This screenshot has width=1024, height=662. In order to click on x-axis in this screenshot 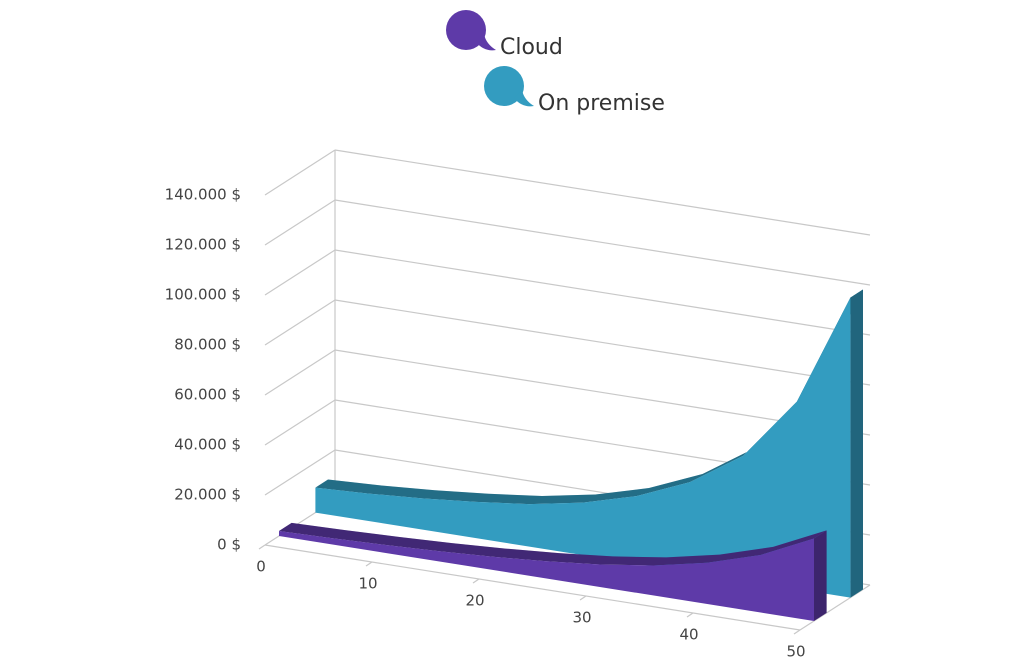, I will do `click(532, 587)`.